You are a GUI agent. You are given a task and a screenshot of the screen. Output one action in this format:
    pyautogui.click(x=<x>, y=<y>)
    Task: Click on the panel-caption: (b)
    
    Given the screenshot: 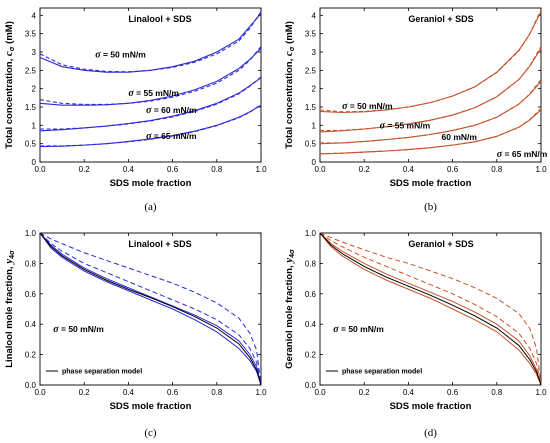 What is the action you would take?
    pyautogui.click(x=430, y=207)
    